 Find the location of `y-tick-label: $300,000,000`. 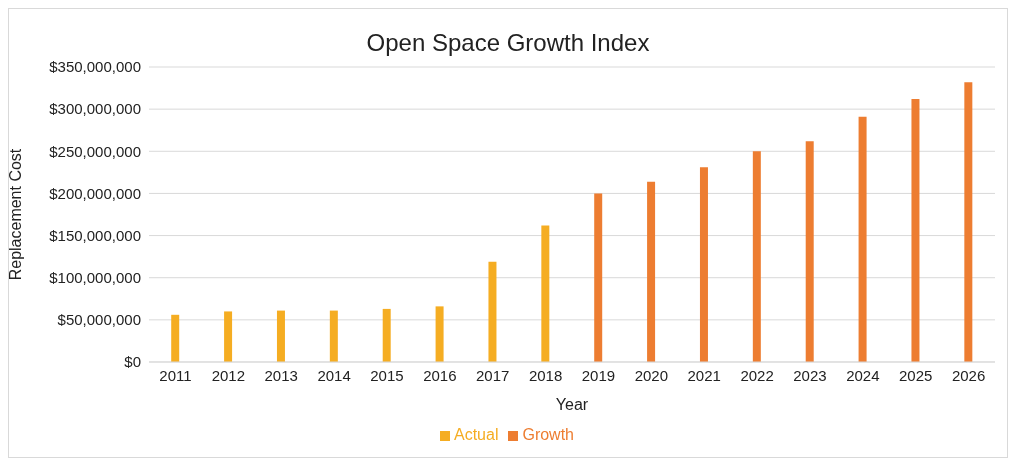

y-tick-label: $300,000,000 is located at coordinates (95, 109).